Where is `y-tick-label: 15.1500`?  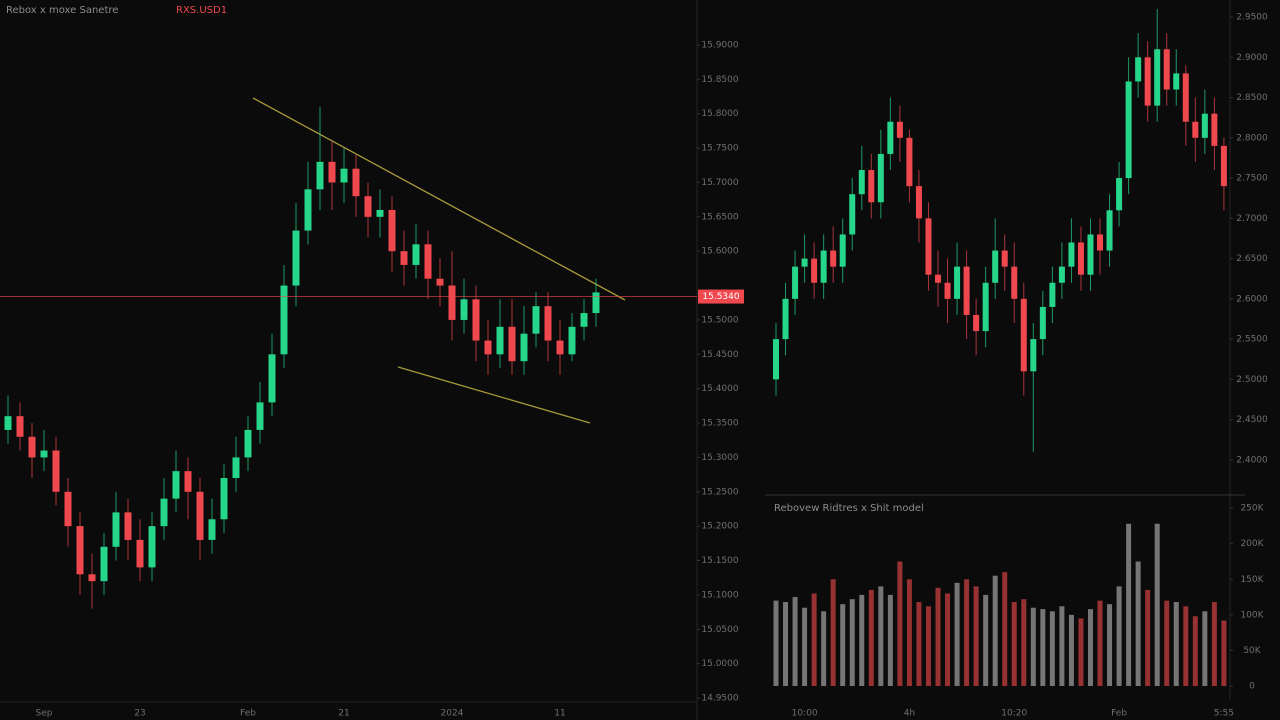
y-tick-label: 15.1500 is located at coordinates (719, 561).